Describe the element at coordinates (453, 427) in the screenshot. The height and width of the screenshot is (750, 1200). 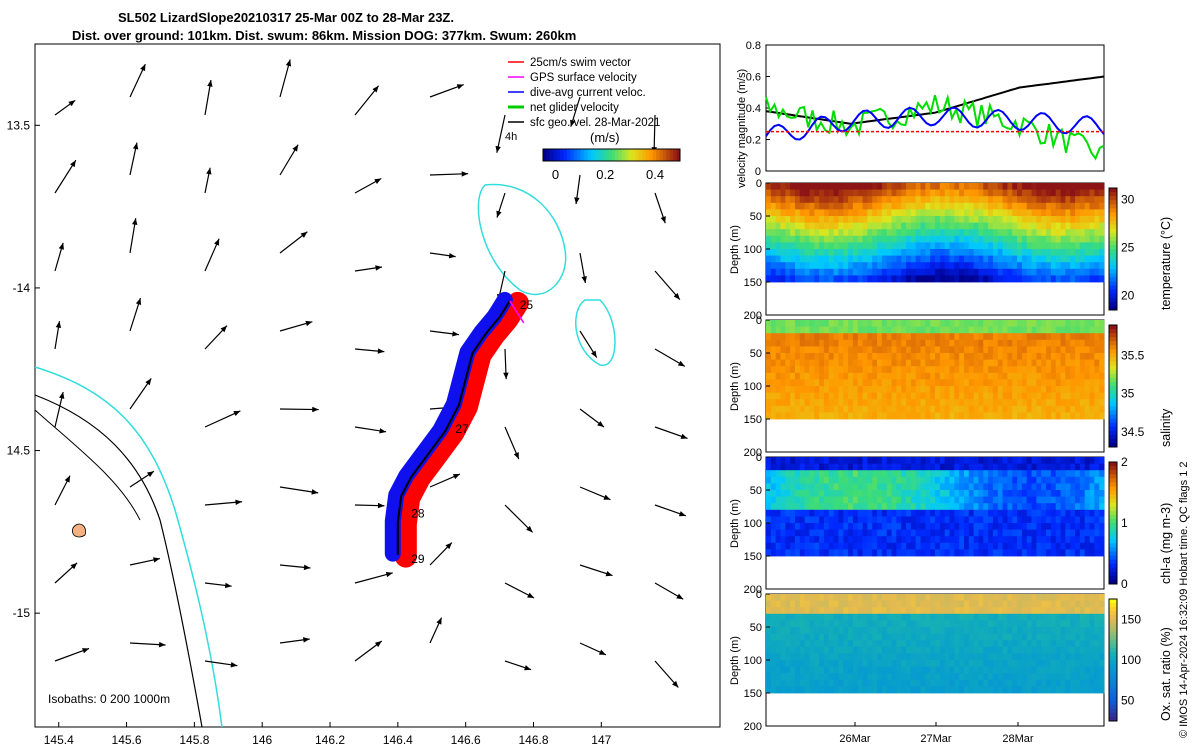
I see `glider-track` at that location.